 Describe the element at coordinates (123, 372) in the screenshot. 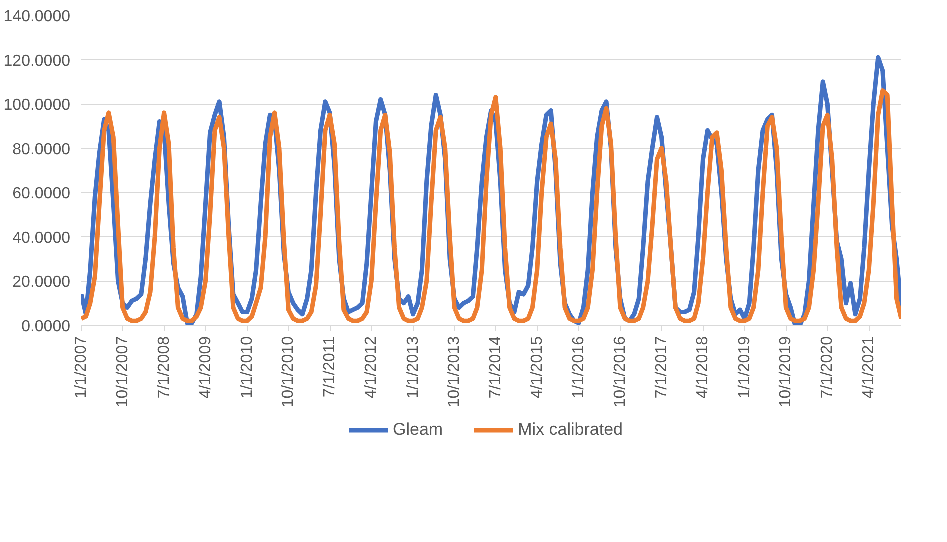

I see `x-tick-label: 10/1/2007` at that location.